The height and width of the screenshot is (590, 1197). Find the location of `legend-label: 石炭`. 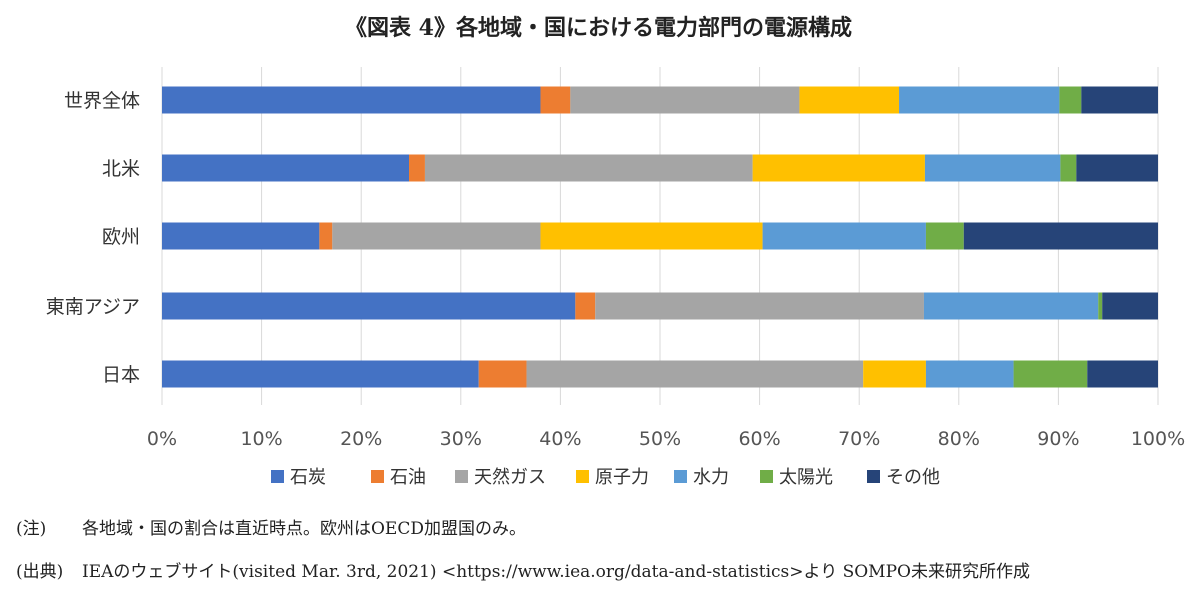

legend-label: 石炭 is located at coordinates (308, 477).